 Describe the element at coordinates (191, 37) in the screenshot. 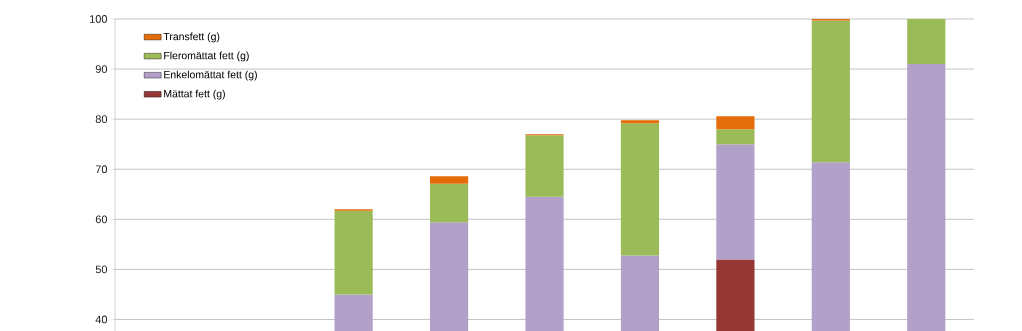

I see `legend-label: Transfett (g)` at that location.